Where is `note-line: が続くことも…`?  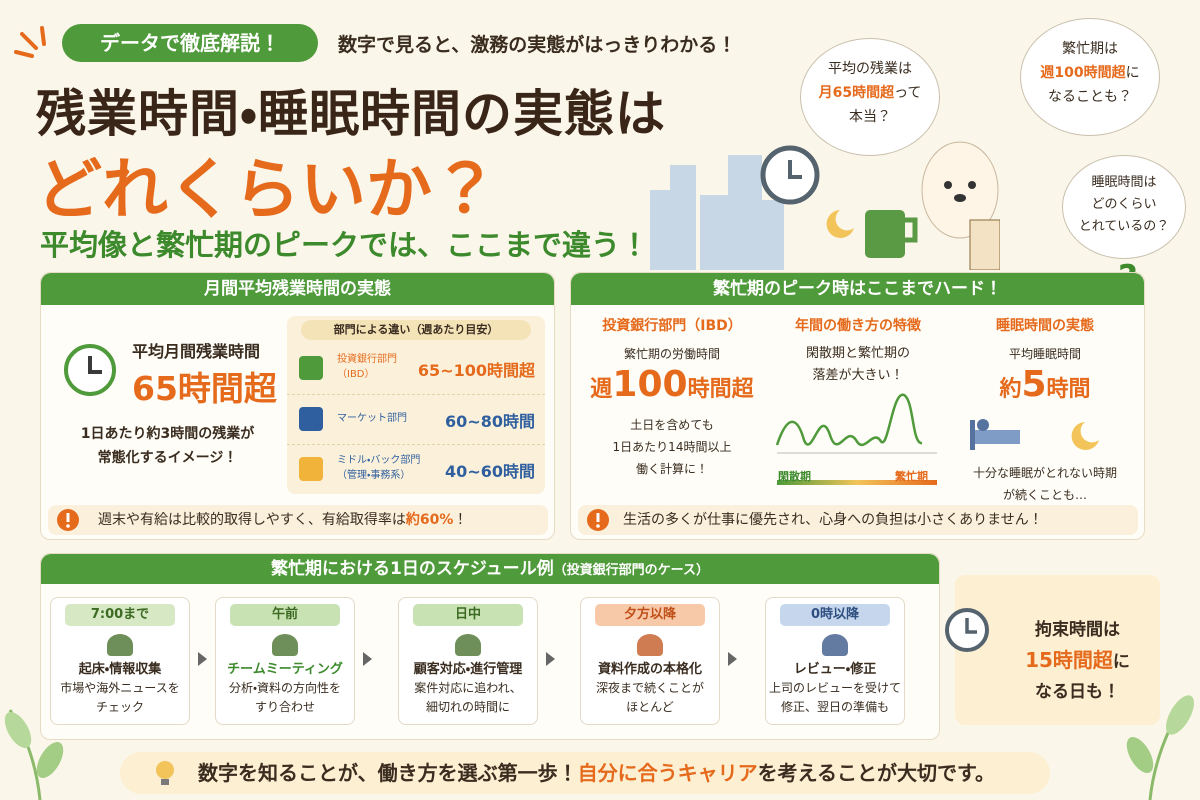
note-line: が続くことも… is located at coordinates (1044, 495).